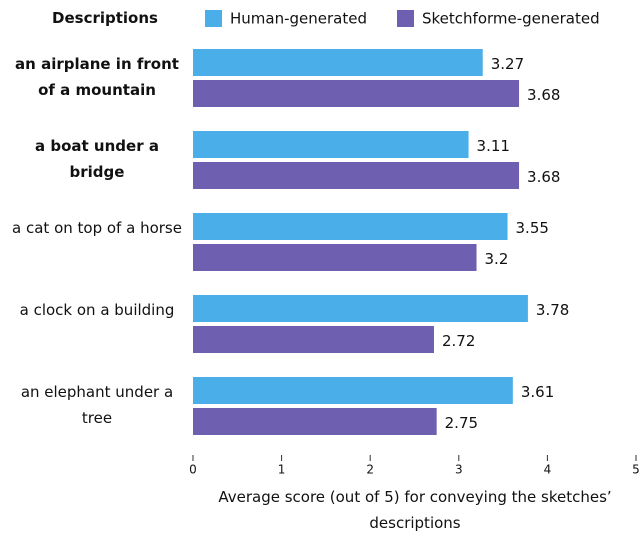 The height and width of the screenshot is (535, 641). I want to click on category-label: a cat on top of a horse, so click(97, 228).